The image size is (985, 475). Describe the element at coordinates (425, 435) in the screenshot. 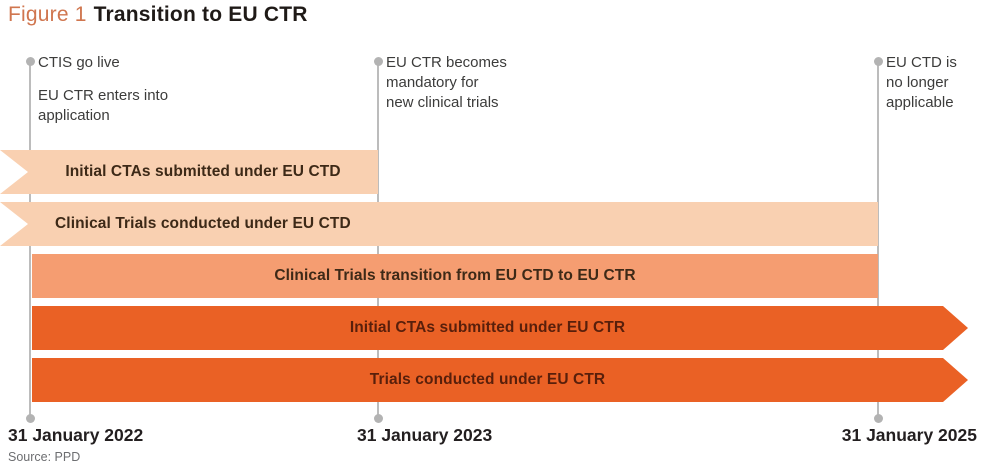

I see `date-label-2023: 31 January 2023` at that location.